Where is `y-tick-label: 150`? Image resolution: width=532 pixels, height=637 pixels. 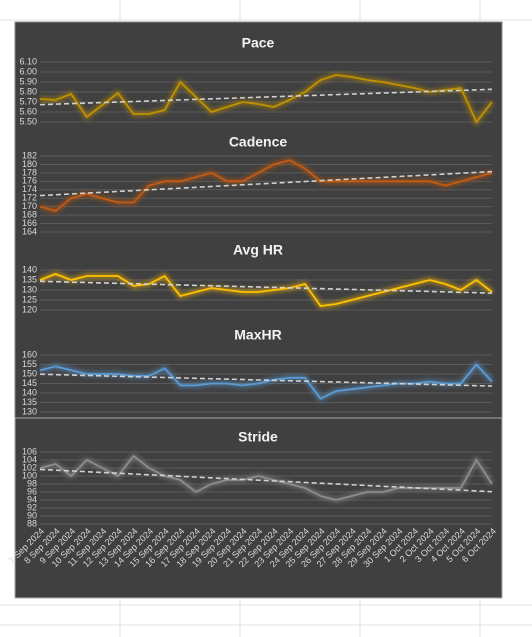
y-tick-label: 150 is located at coordinates (29, 373).